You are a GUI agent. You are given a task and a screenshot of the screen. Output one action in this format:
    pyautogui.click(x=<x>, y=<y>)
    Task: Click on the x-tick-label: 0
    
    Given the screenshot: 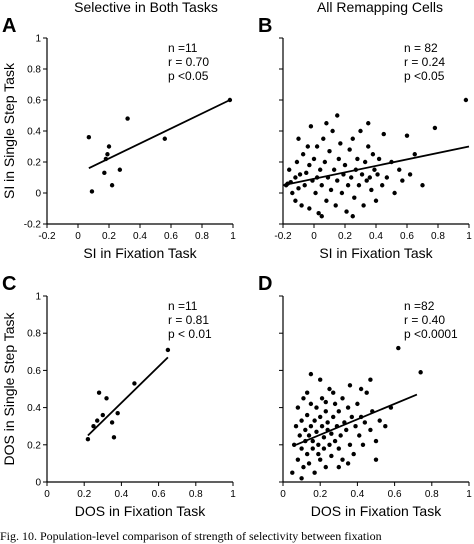 What is the action you would take?
    pyautogui.click(x=283, y=494)
    